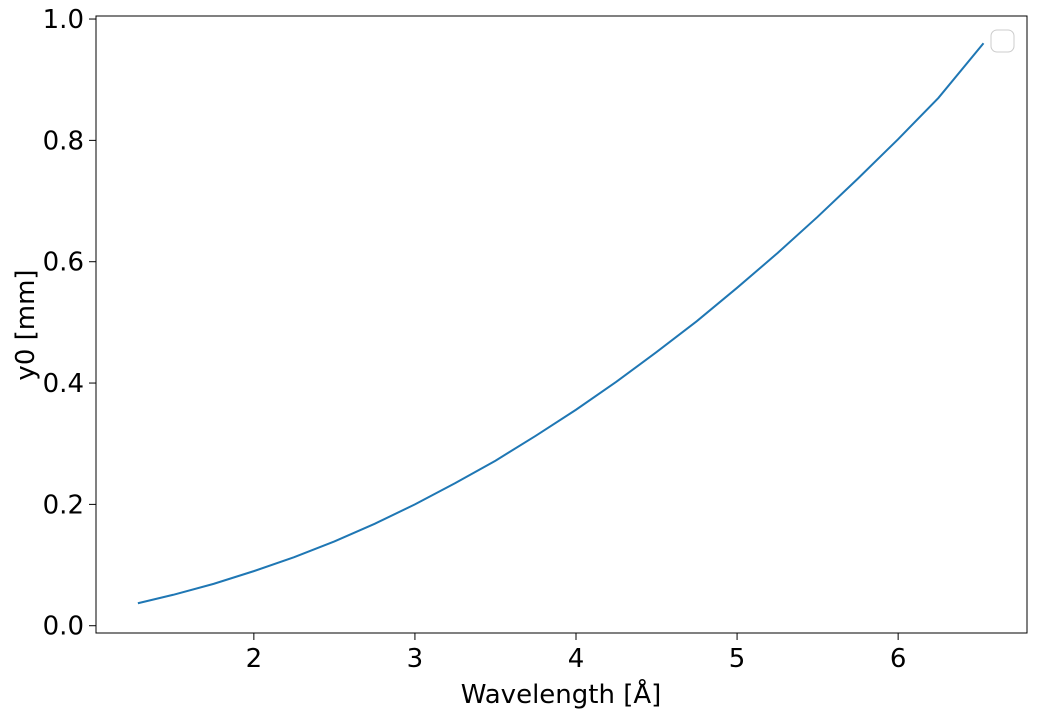 The image size is (1037, 718). What do you see at coordinates (737, 659) in the screenshot?
I see `x-tick-label: 5` at bounding box center [737, 659].